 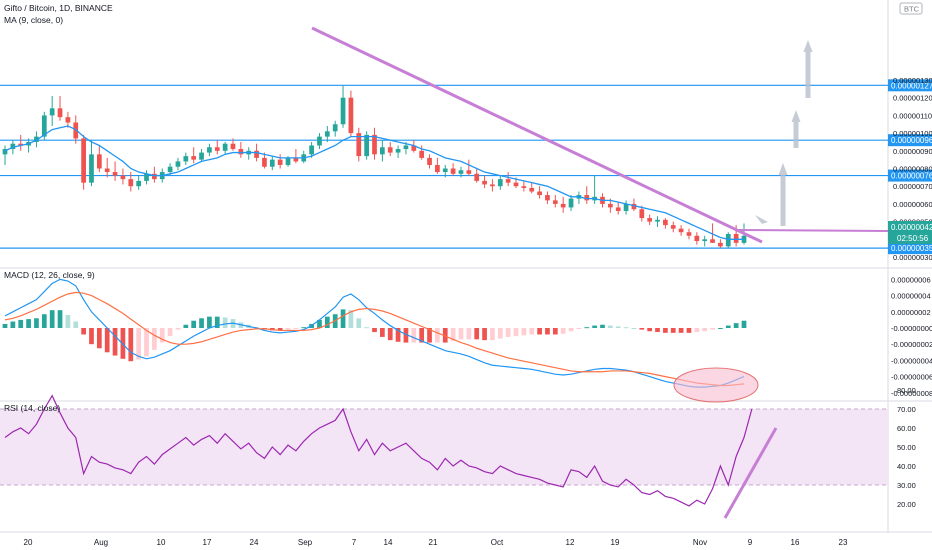 I want to click on symbol-title: Gifto / Bitcoin, 1D, BINANCE, so click(x=58, y=8).